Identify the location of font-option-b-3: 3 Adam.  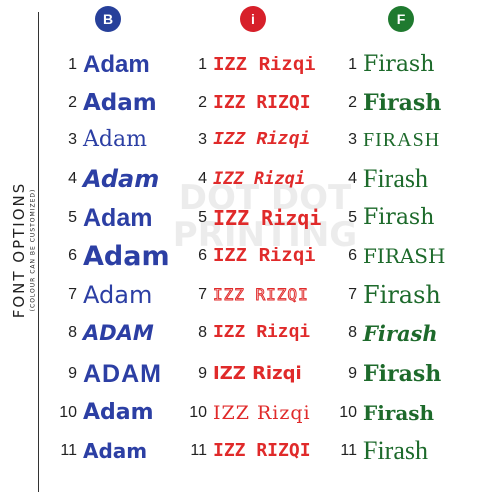
(101, 140).